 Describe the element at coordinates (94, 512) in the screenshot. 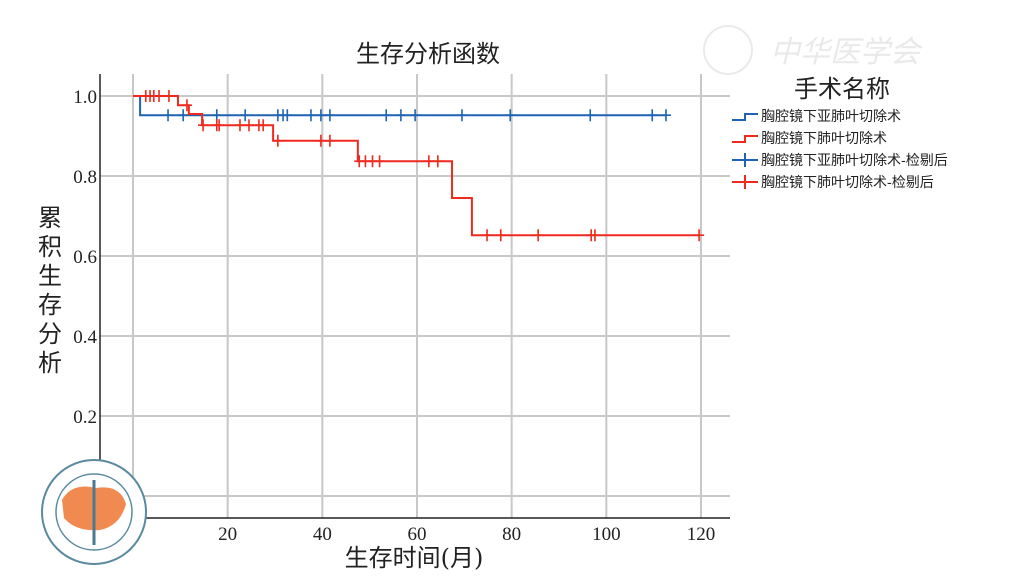

I see `cma-logo` at that location.